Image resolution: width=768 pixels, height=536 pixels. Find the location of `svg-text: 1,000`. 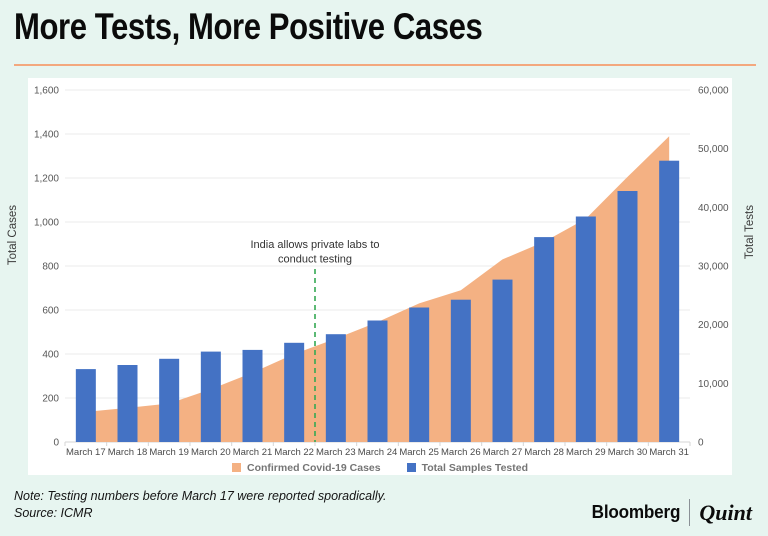

svg-text: 1,000 is located at coordinates (46, 223).